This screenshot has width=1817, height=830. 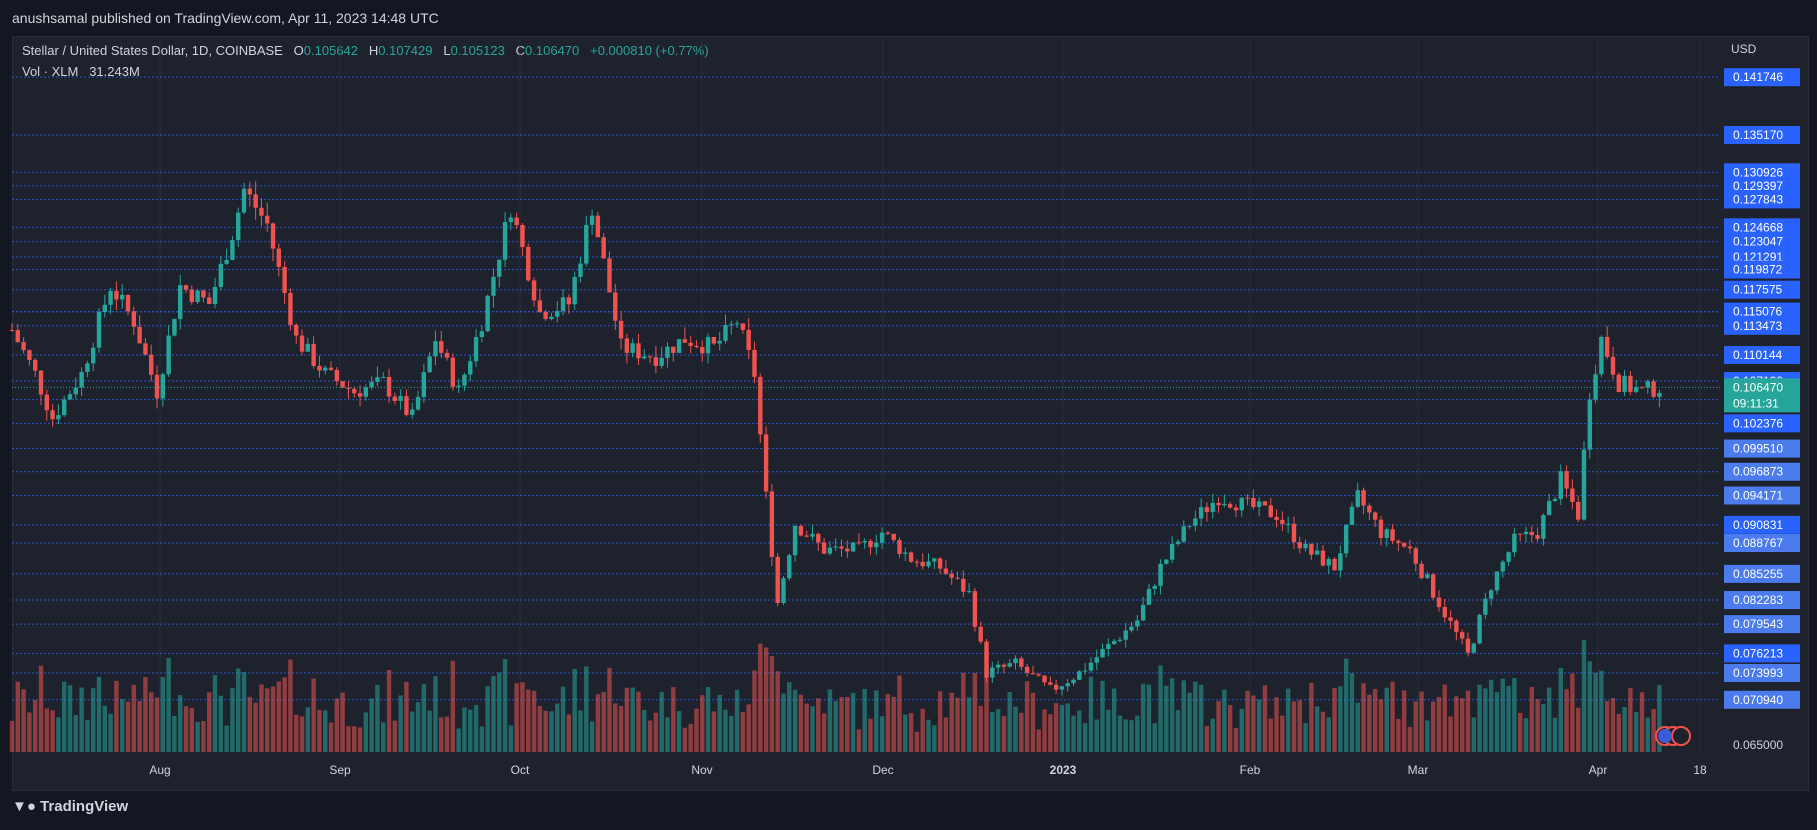 What do you see at coordinates (70, 806) in the screenshot?
I see `tradingview-logo: ▼● TradingView` at bounding box center [70, 806].